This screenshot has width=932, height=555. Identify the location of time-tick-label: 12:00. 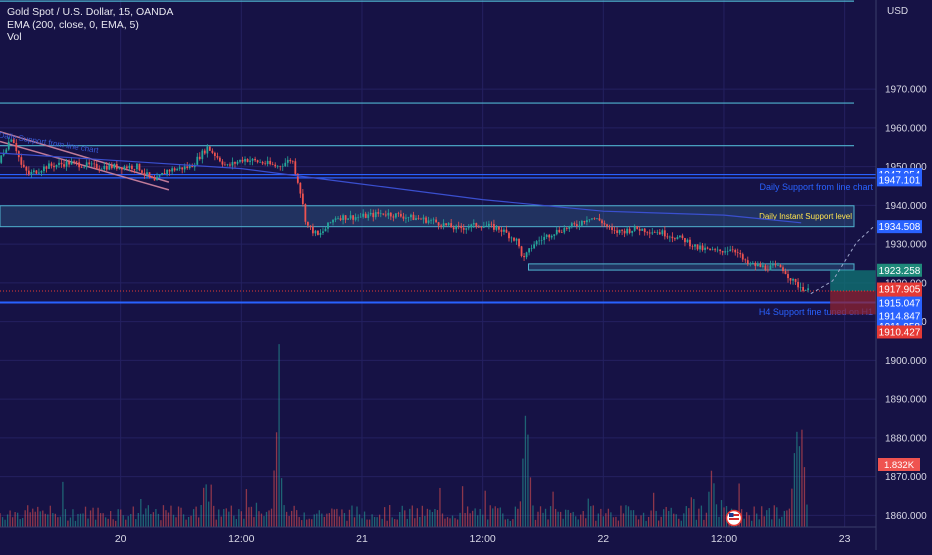
(483, 539).